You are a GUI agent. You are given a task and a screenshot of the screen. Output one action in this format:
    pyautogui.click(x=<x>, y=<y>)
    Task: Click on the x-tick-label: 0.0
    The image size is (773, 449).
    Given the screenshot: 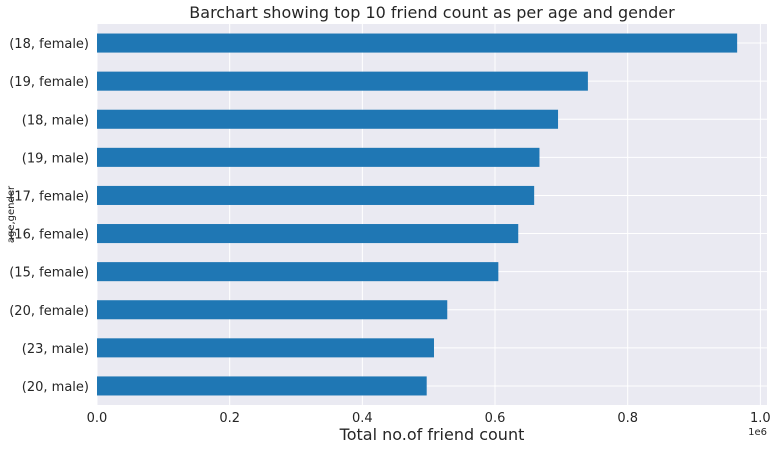 What is the action you would take?
    pyautogui.click(x=97, y=418)
    